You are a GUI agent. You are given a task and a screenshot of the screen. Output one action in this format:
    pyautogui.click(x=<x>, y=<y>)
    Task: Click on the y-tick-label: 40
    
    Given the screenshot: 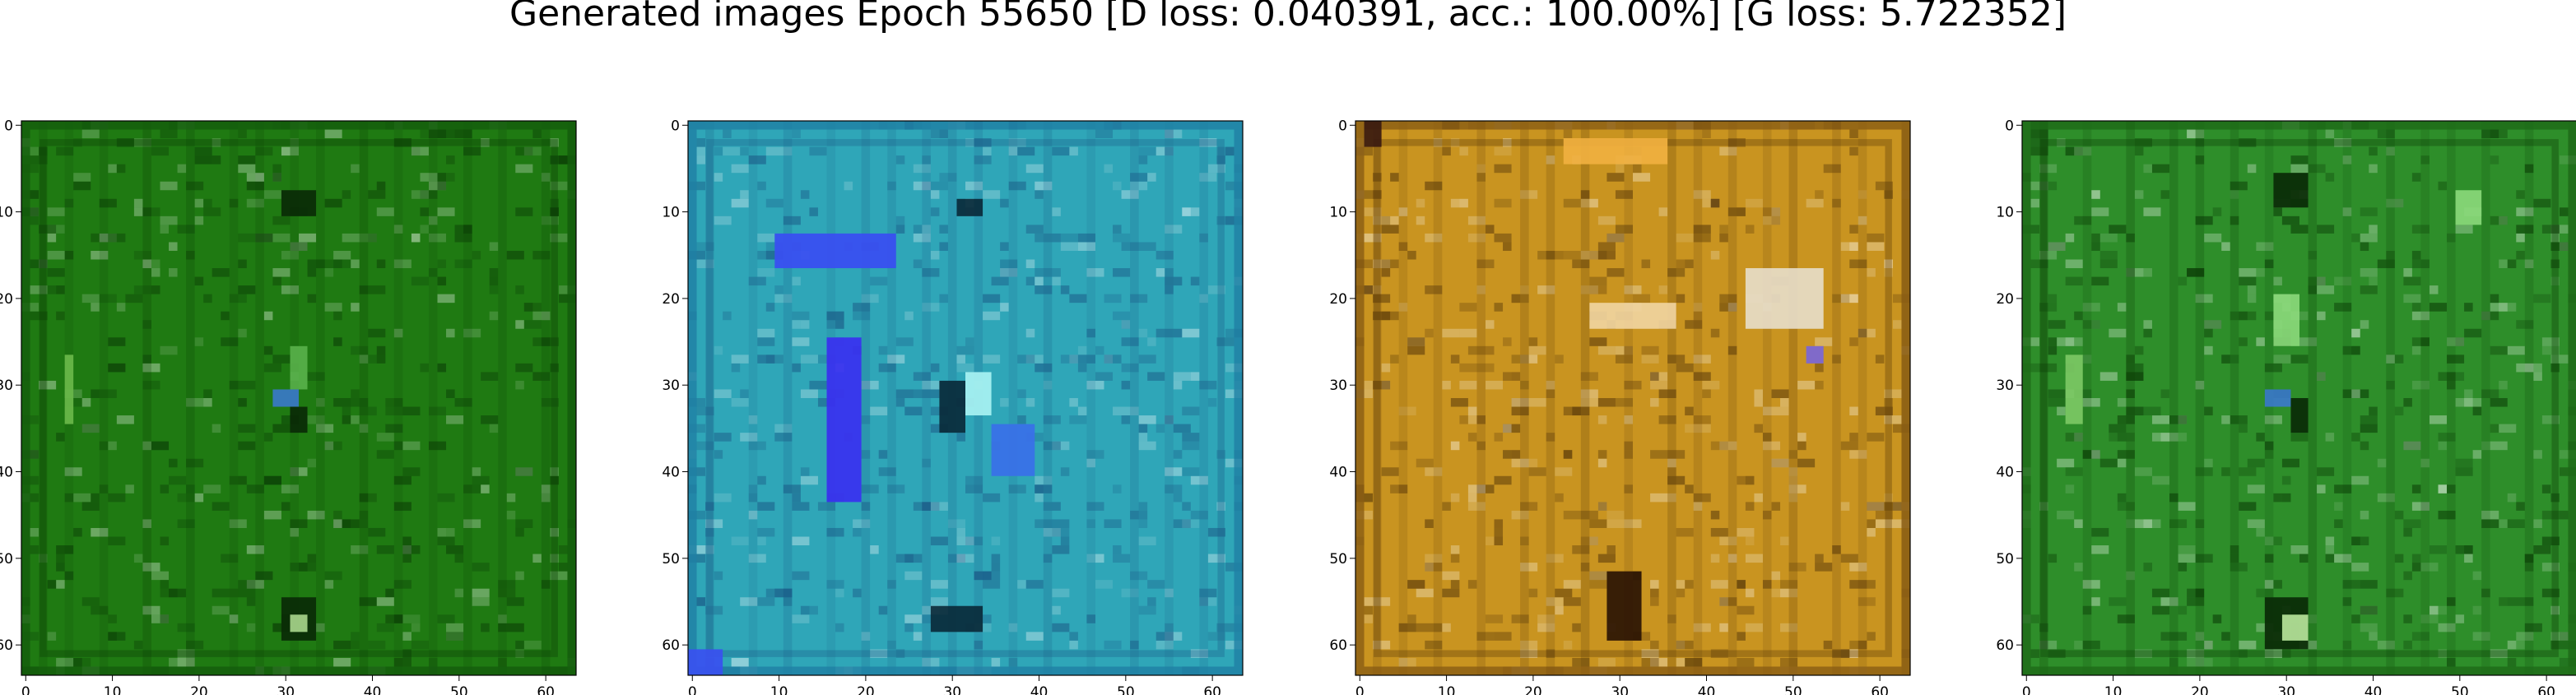 What is the action you would take?
    pyautogui.click(x=671, y=473)
    